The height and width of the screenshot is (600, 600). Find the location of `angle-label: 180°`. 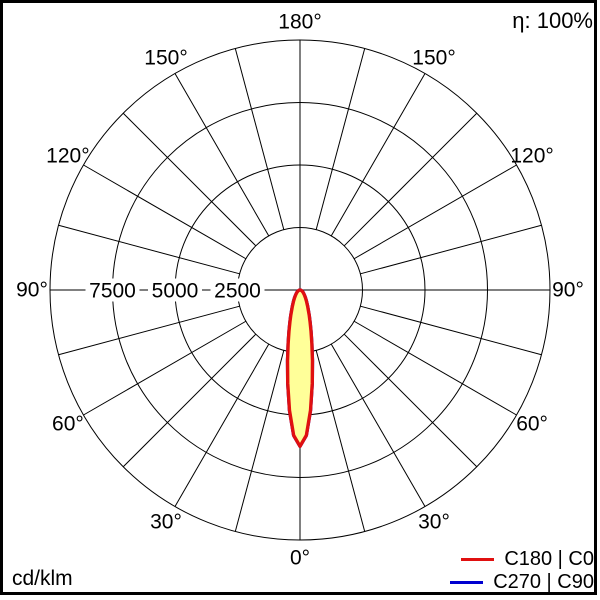

angle-label: 180° is located at coordinates (299, 22).